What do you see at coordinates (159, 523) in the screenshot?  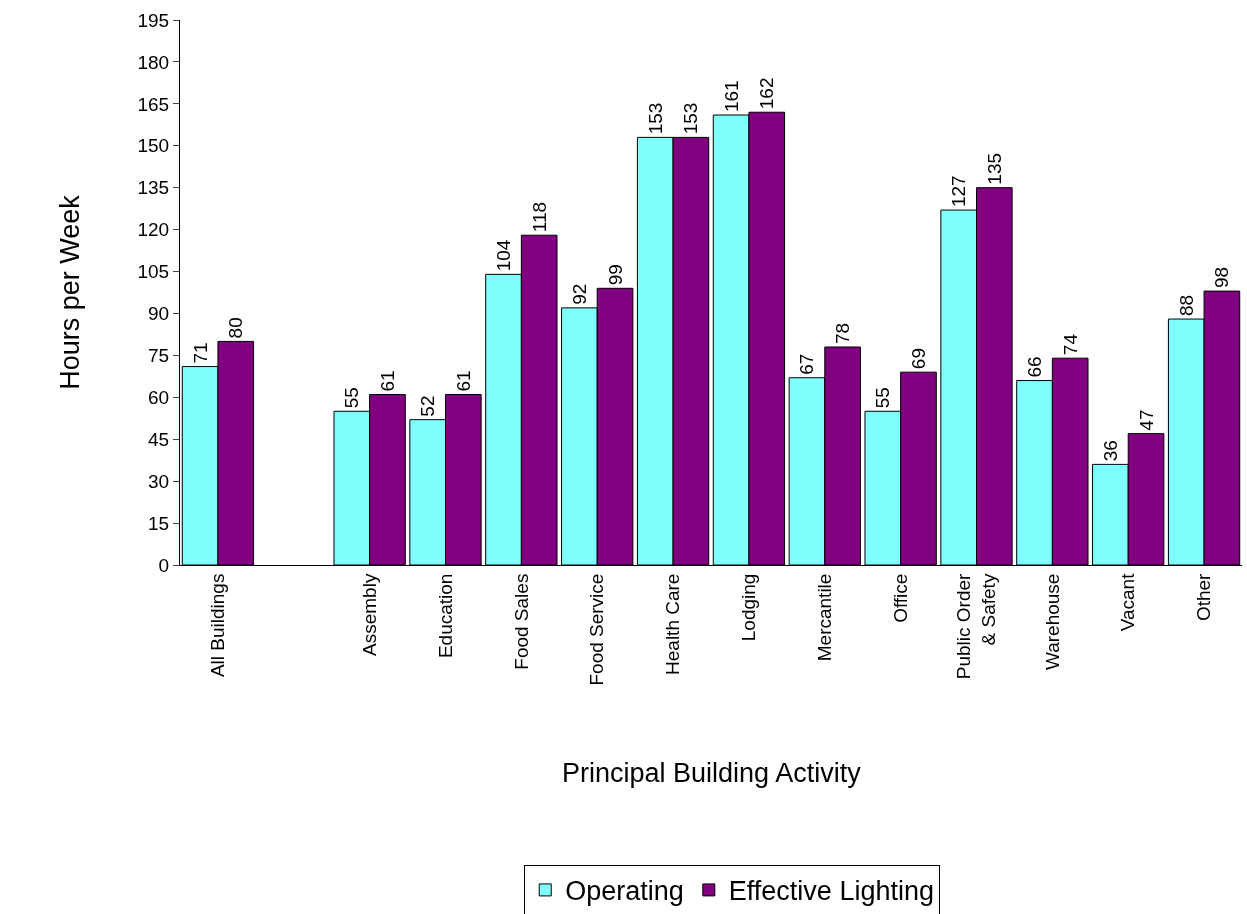 I see `y-tick-label: 15` at bounding box center [159, 523].